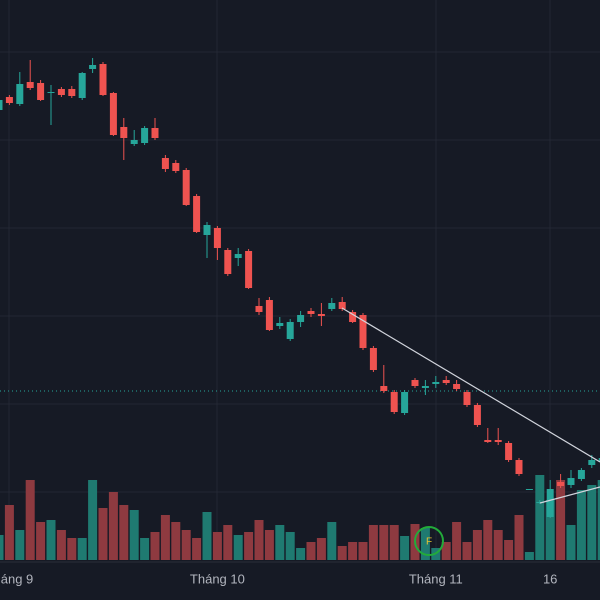 Image resolution: width=600 pixels, height=600 pixels. Describe the element at coordinates (550, 578) in the screenshot. I see `x-tick-label: 16` at that location.